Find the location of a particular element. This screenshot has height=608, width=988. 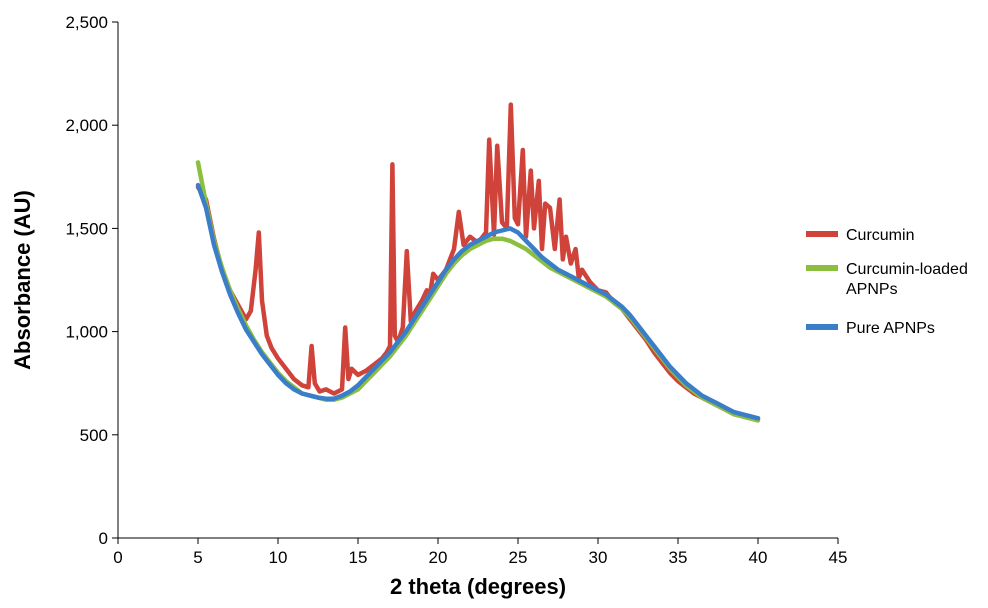

x-axis-title: 2 theta (degrees) is located at coordinates (478, 586).